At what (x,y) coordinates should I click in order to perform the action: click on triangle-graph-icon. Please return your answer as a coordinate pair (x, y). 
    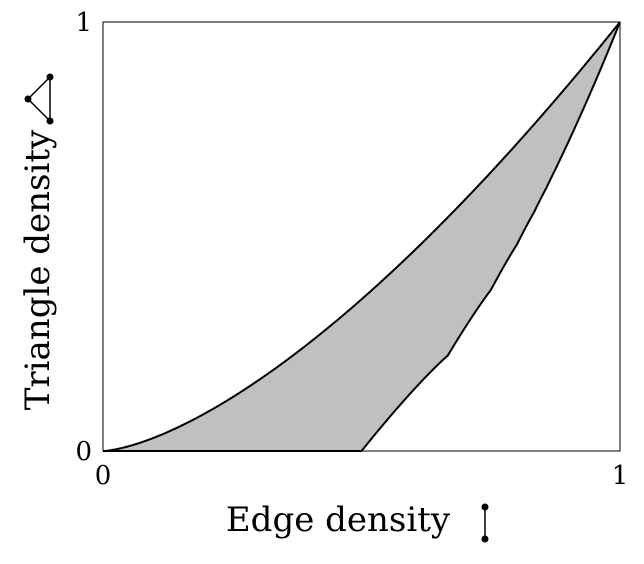
    Looking at the image, I should click on (39, 99).